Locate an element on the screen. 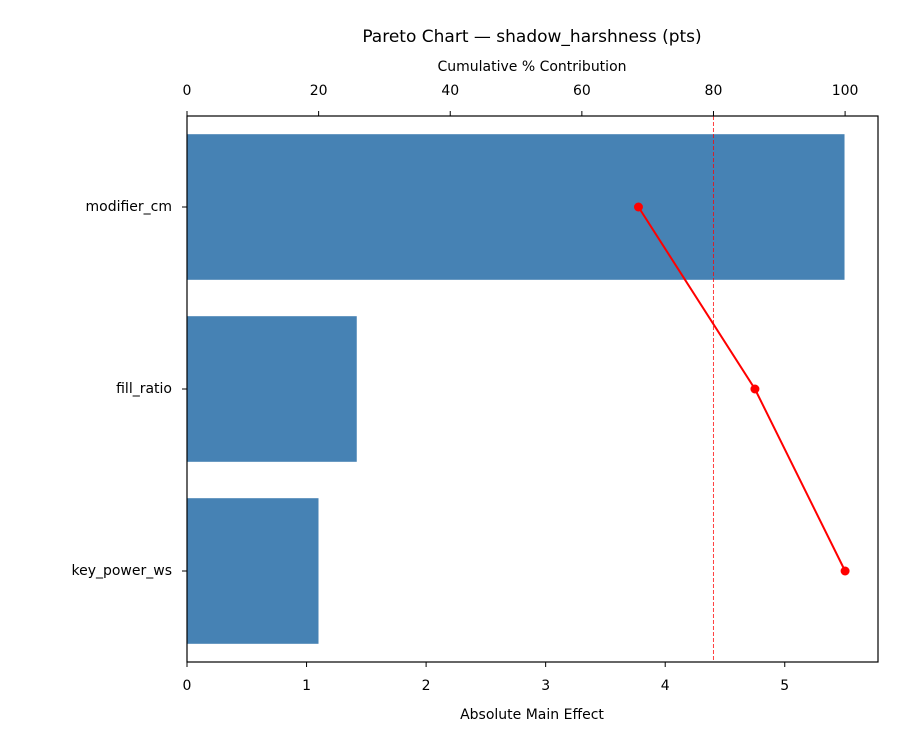 The height and width of the screenshot is (750, 900). x2-tick-label: 80 is located at coordinates (714, 91).